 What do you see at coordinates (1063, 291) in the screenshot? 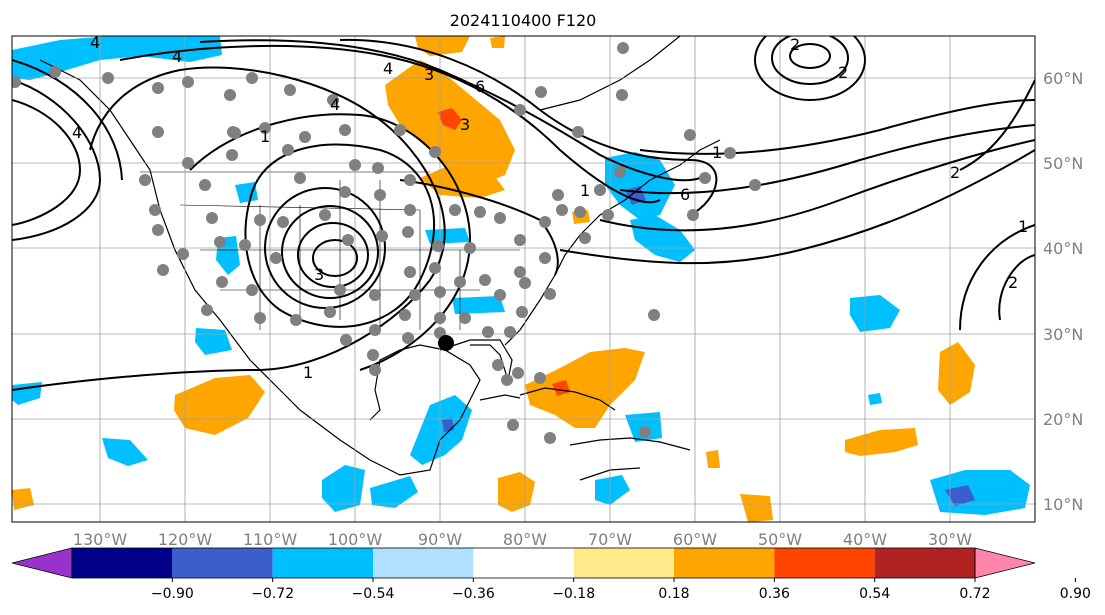
I see `latitude-labels: 60°N 50°N 40°N 30°N 20°N 10°N` at bounding box center [1063, 291].